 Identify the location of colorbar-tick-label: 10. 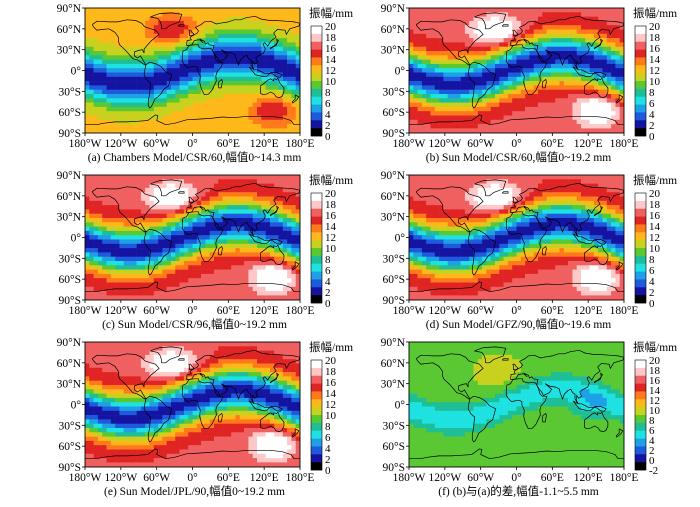
(655, 249).